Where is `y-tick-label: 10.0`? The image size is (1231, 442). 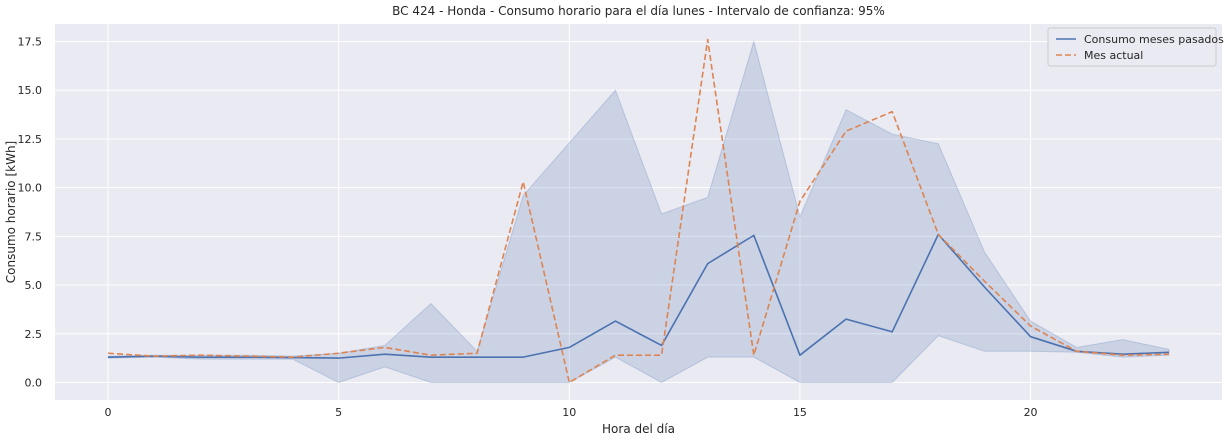
y-tick-label: 10.0 is located at coordinates (30, 188).